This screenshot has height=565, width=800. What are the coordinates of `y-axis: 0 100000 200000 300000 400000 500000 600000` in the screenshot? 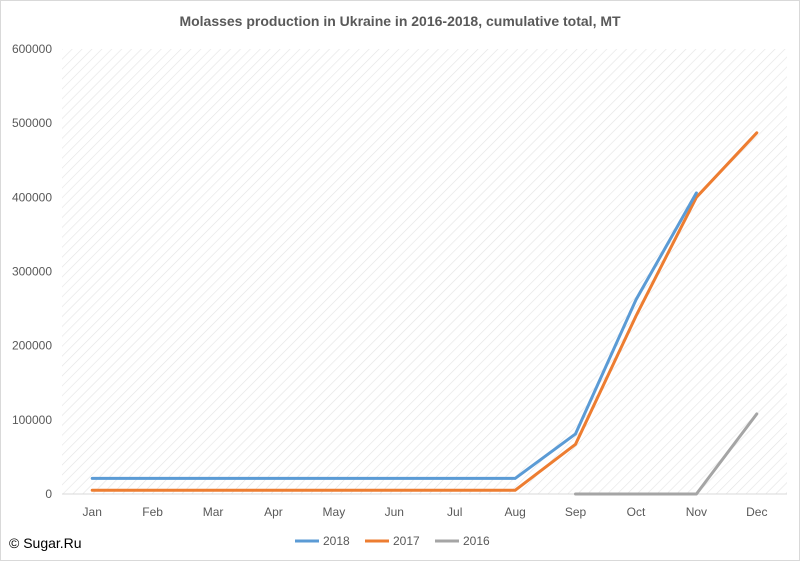 It's located at (32, 271).